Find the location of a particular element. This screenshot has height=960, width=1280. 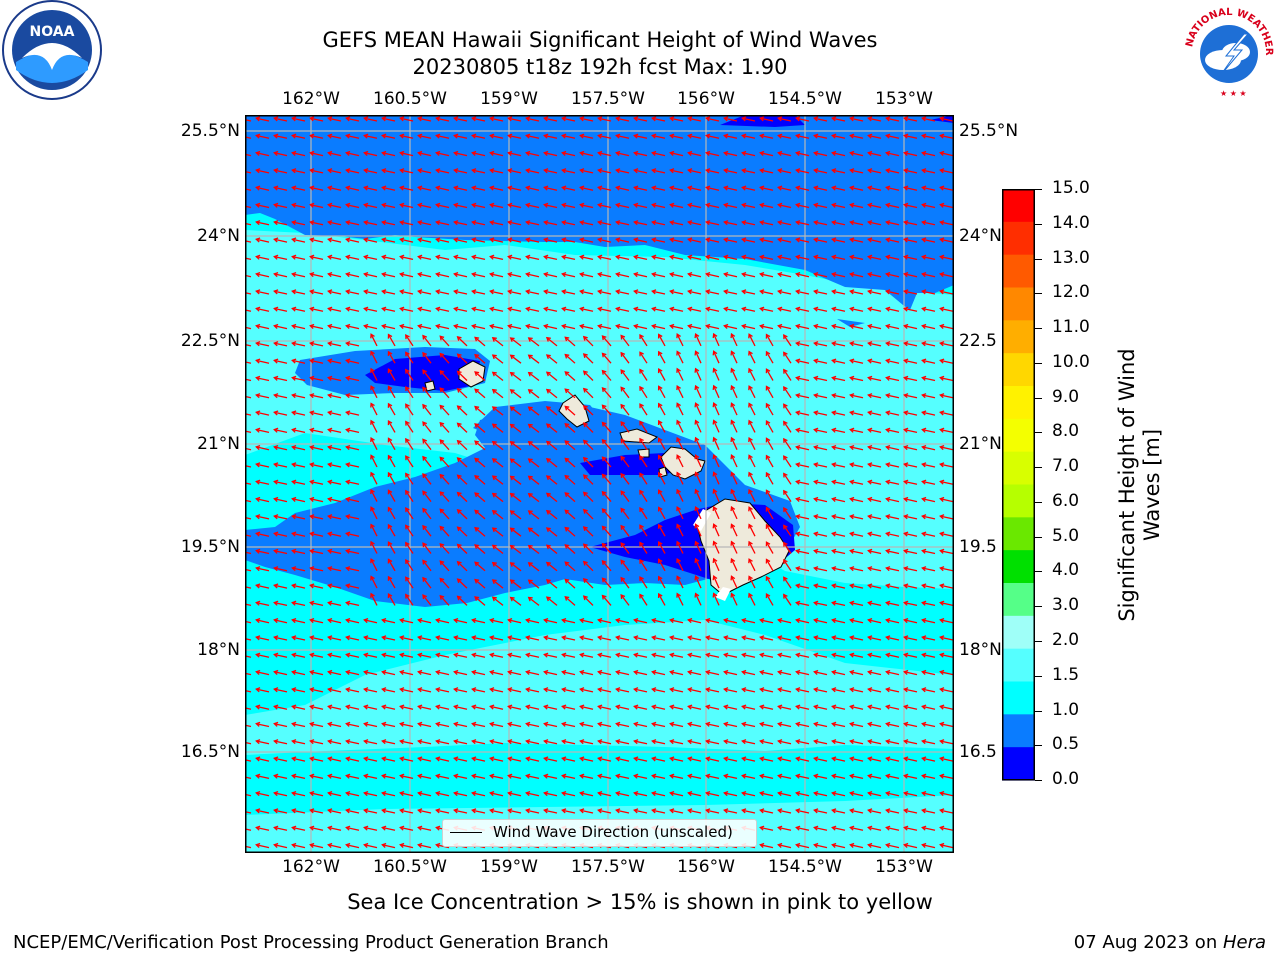

bottom-lon-label: 156°W is located at coordinates (706, 867).